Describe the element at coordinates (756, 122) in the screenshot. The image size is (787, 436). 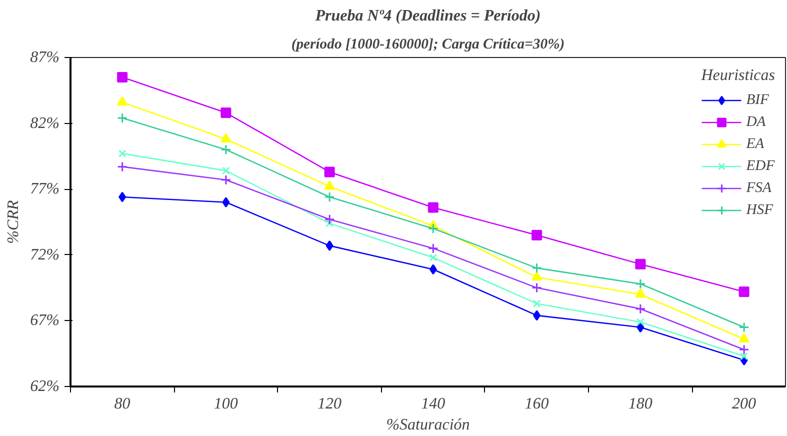
I see `legend-label: DA` at that location.